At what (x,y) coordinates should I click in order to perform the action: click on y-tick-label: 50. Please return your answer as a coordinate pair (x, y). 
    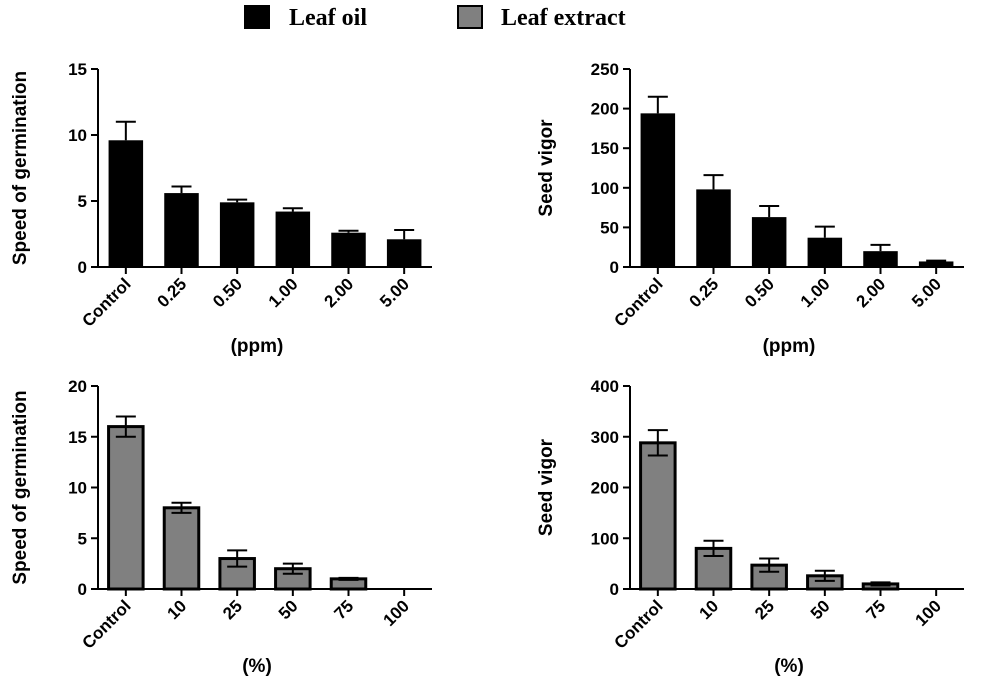
    Looking at the image, I should click on (609, 227).